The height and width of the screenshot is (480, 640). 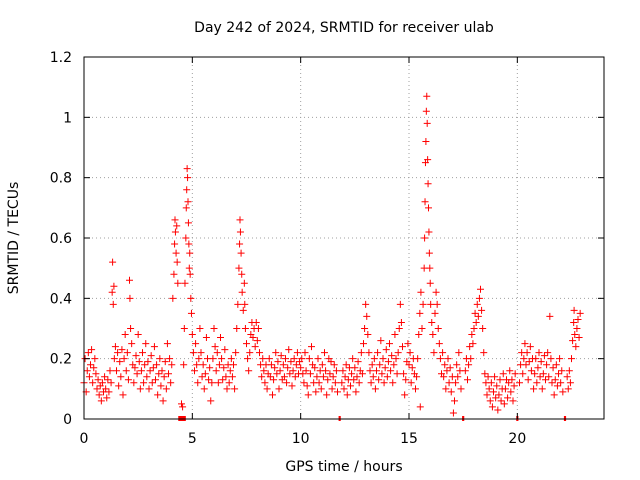 What do you see at coordinates (61, 299) in the screenshot?
I see `y-tick-label: 0.4` at bounding box center [61, 299].